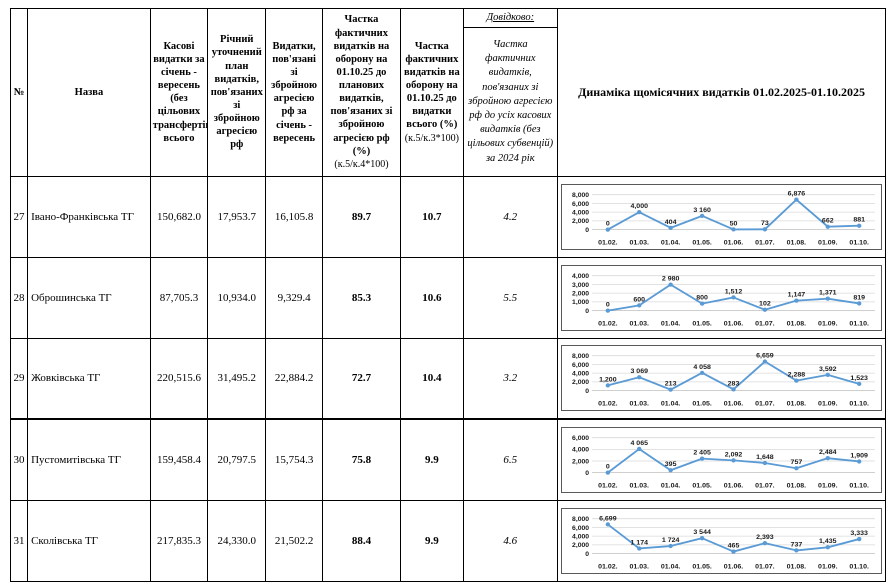 This screenshot has height=582, width=893. I want to click on svg-text: 1,523, so click(859, 378).